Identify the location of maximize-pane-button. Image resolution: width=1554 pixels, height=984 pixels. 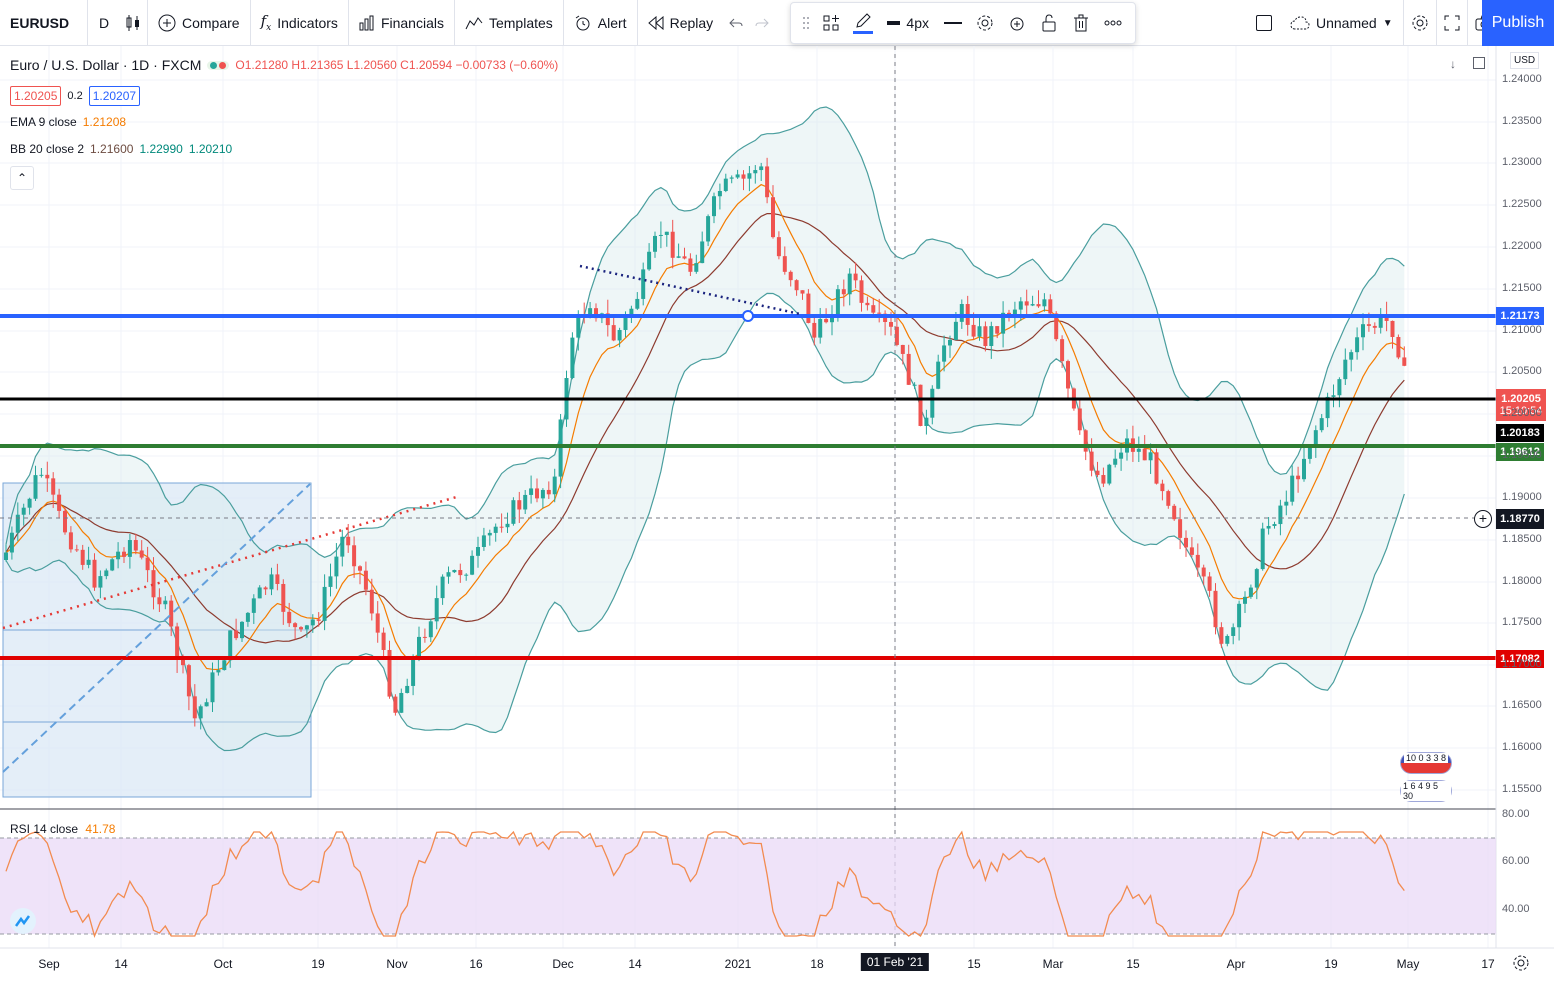
(1479, 63).